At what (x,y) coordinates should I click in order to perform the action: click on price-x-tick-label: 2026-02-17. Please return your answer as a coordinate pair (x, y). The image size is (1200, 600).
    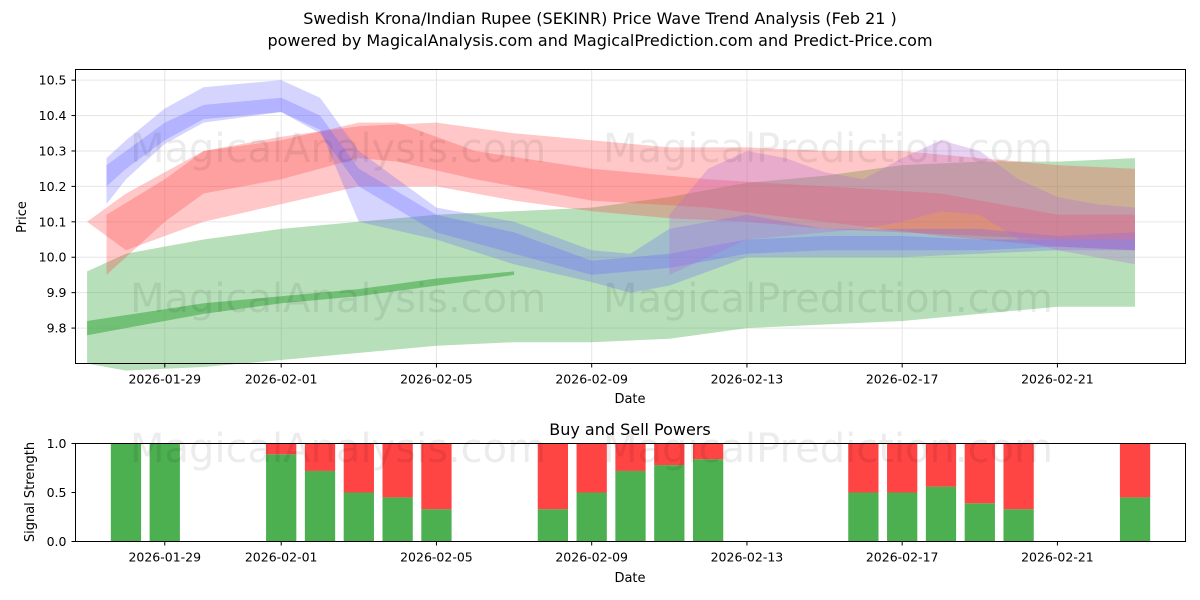
    Looking at the image, I should click on (902, 379).